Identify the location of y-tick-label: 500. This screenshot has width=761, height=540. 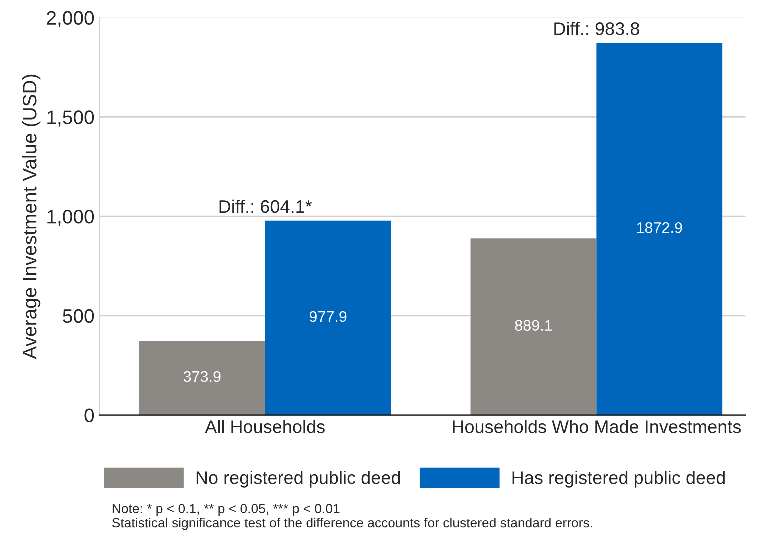
(78, 316).